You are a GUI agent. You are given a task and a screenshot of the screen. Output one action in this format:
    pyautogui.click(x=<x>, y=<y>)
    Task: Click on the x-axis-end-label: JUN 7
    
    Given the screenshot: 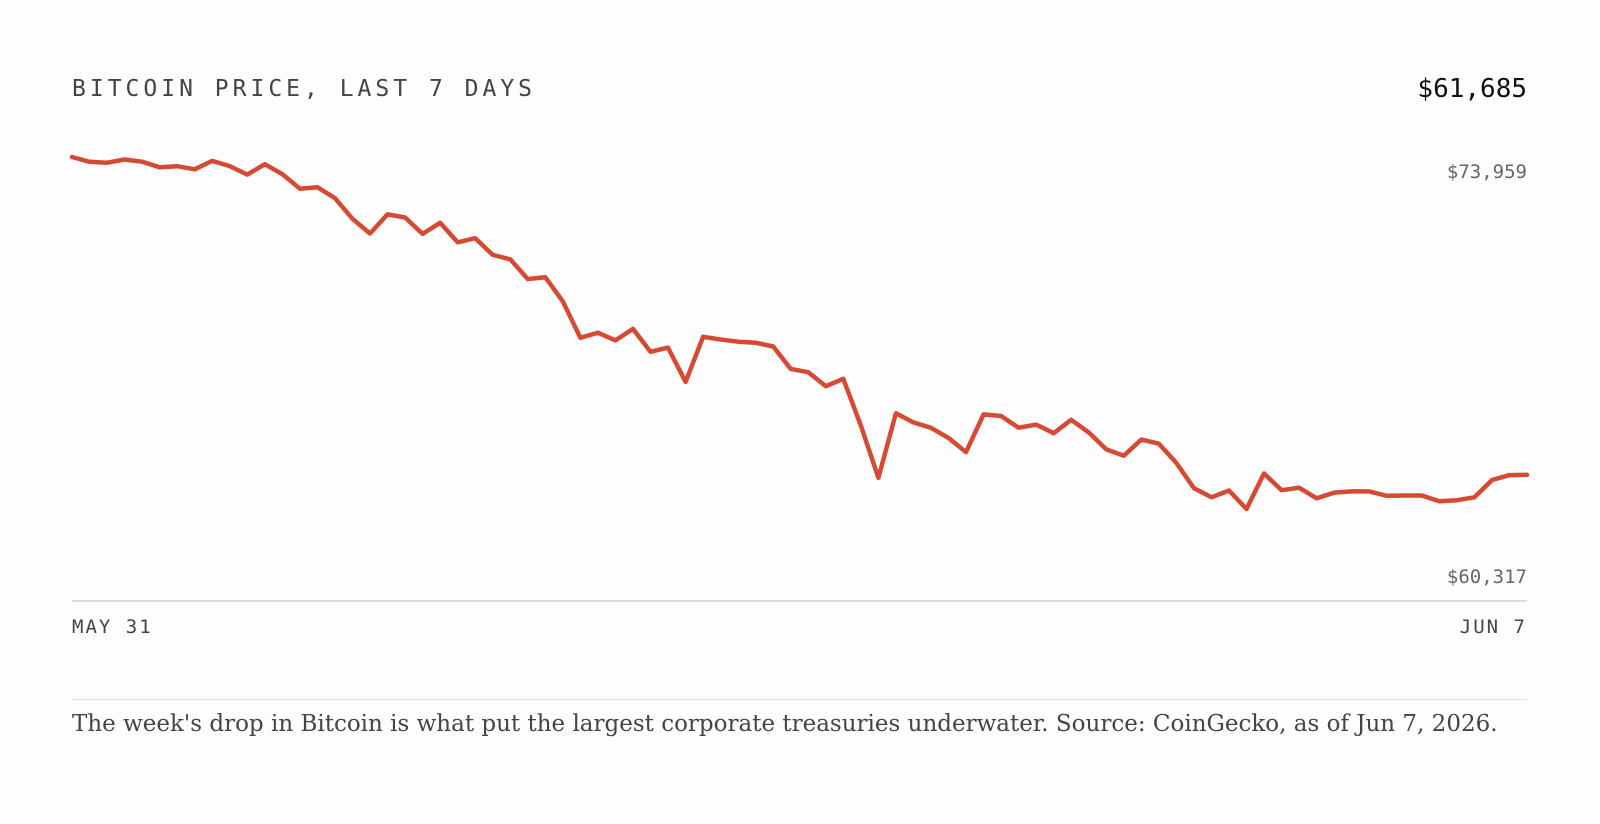 What is the action you would take?
    pyautogui.click(x=1493, y=627)
    